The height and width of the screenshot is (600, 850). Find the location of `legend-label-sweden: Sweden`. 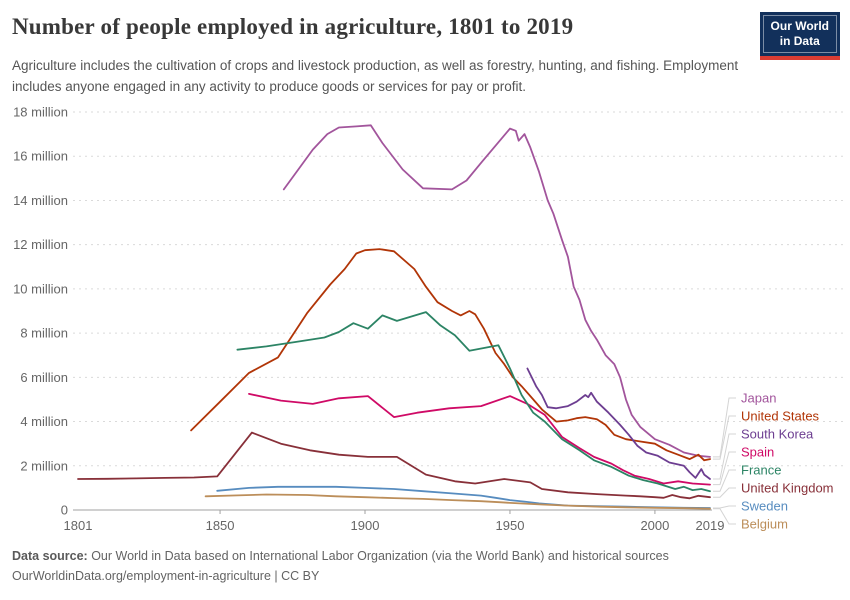

legend-label-sweden: Sweden is located at coordinates (764, 506).